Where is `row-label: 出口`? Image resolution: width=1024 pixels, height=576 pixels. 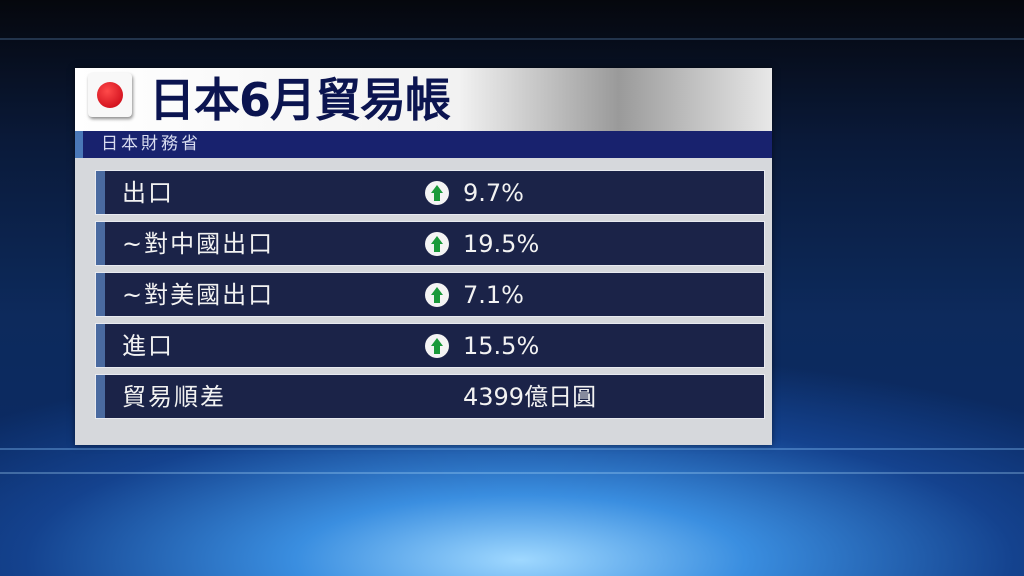 row-label: 出口 is located at coordinates (148, 193).